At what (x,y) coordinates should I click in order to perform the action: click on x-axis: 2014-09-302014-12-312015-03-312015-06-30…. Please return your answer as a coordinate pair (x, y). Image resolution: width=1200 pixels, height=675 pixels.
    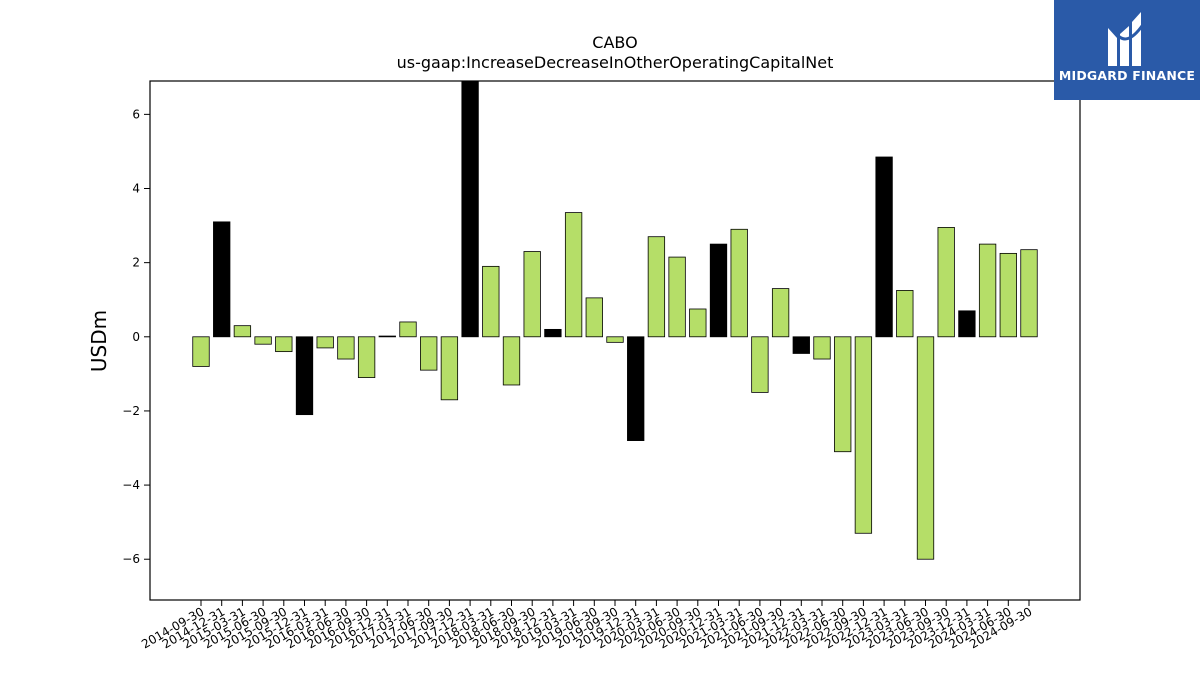
    Looking at the image, I should click on (587, 625).